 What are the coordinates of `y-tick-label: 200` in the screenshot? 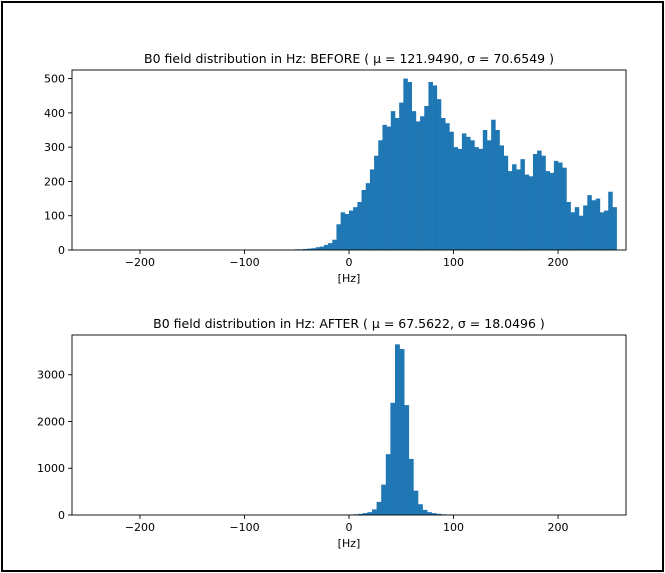 It's located at (54, 181).